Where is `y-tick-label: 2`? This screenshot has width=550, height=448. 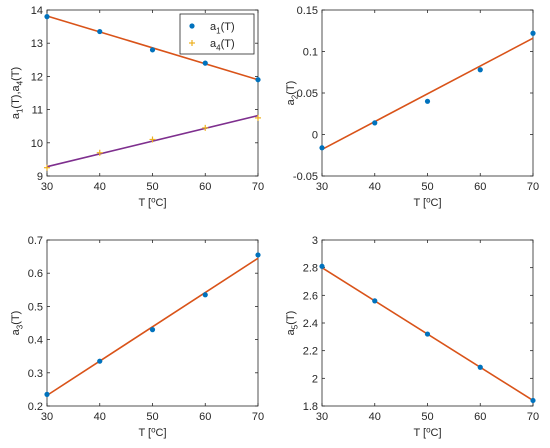 y-tick-label: 2 is located at coordinates (315, 379).